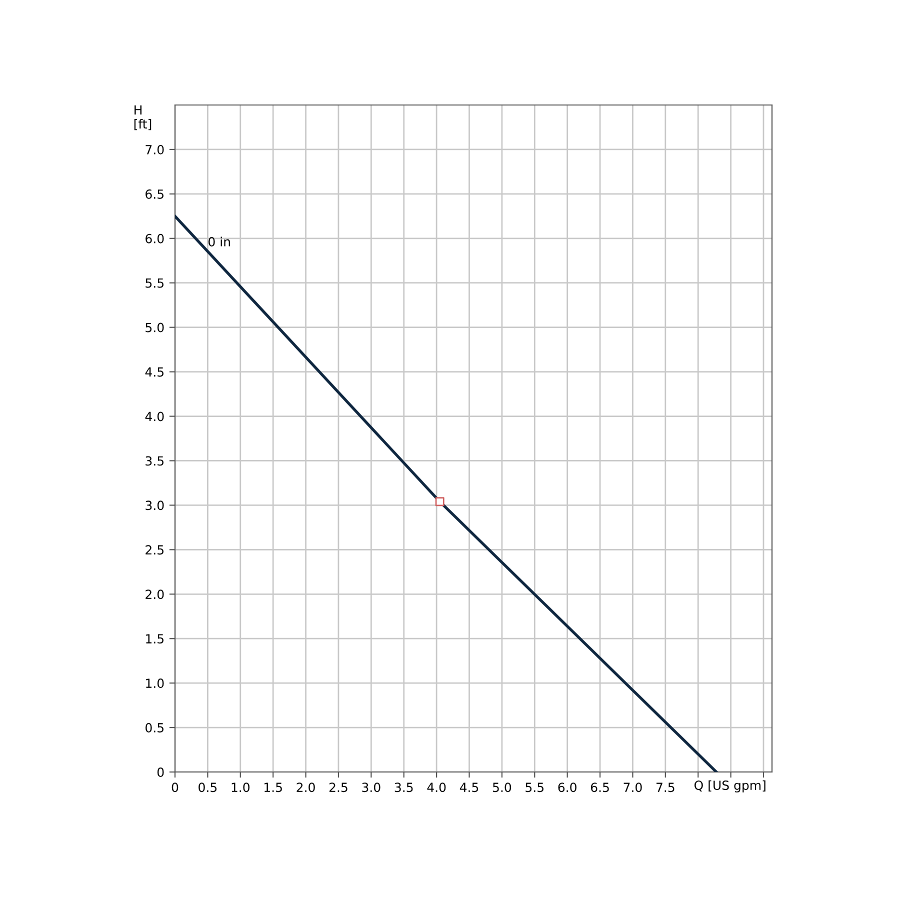 The width and height of the screenshot is (900, 900). Describe the element at coordinates (469, 787) in the screenshot. I see `x-tick-label: 4.5` at that location.